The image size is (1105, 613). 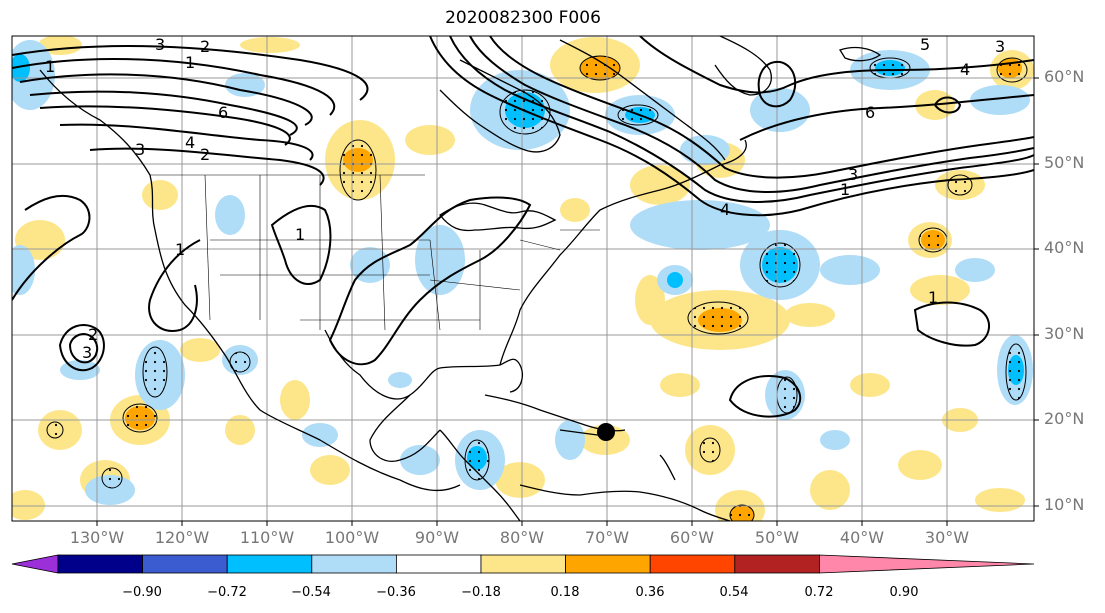 I want to click on colorbar-extend-high, so click(x=927, y=564).